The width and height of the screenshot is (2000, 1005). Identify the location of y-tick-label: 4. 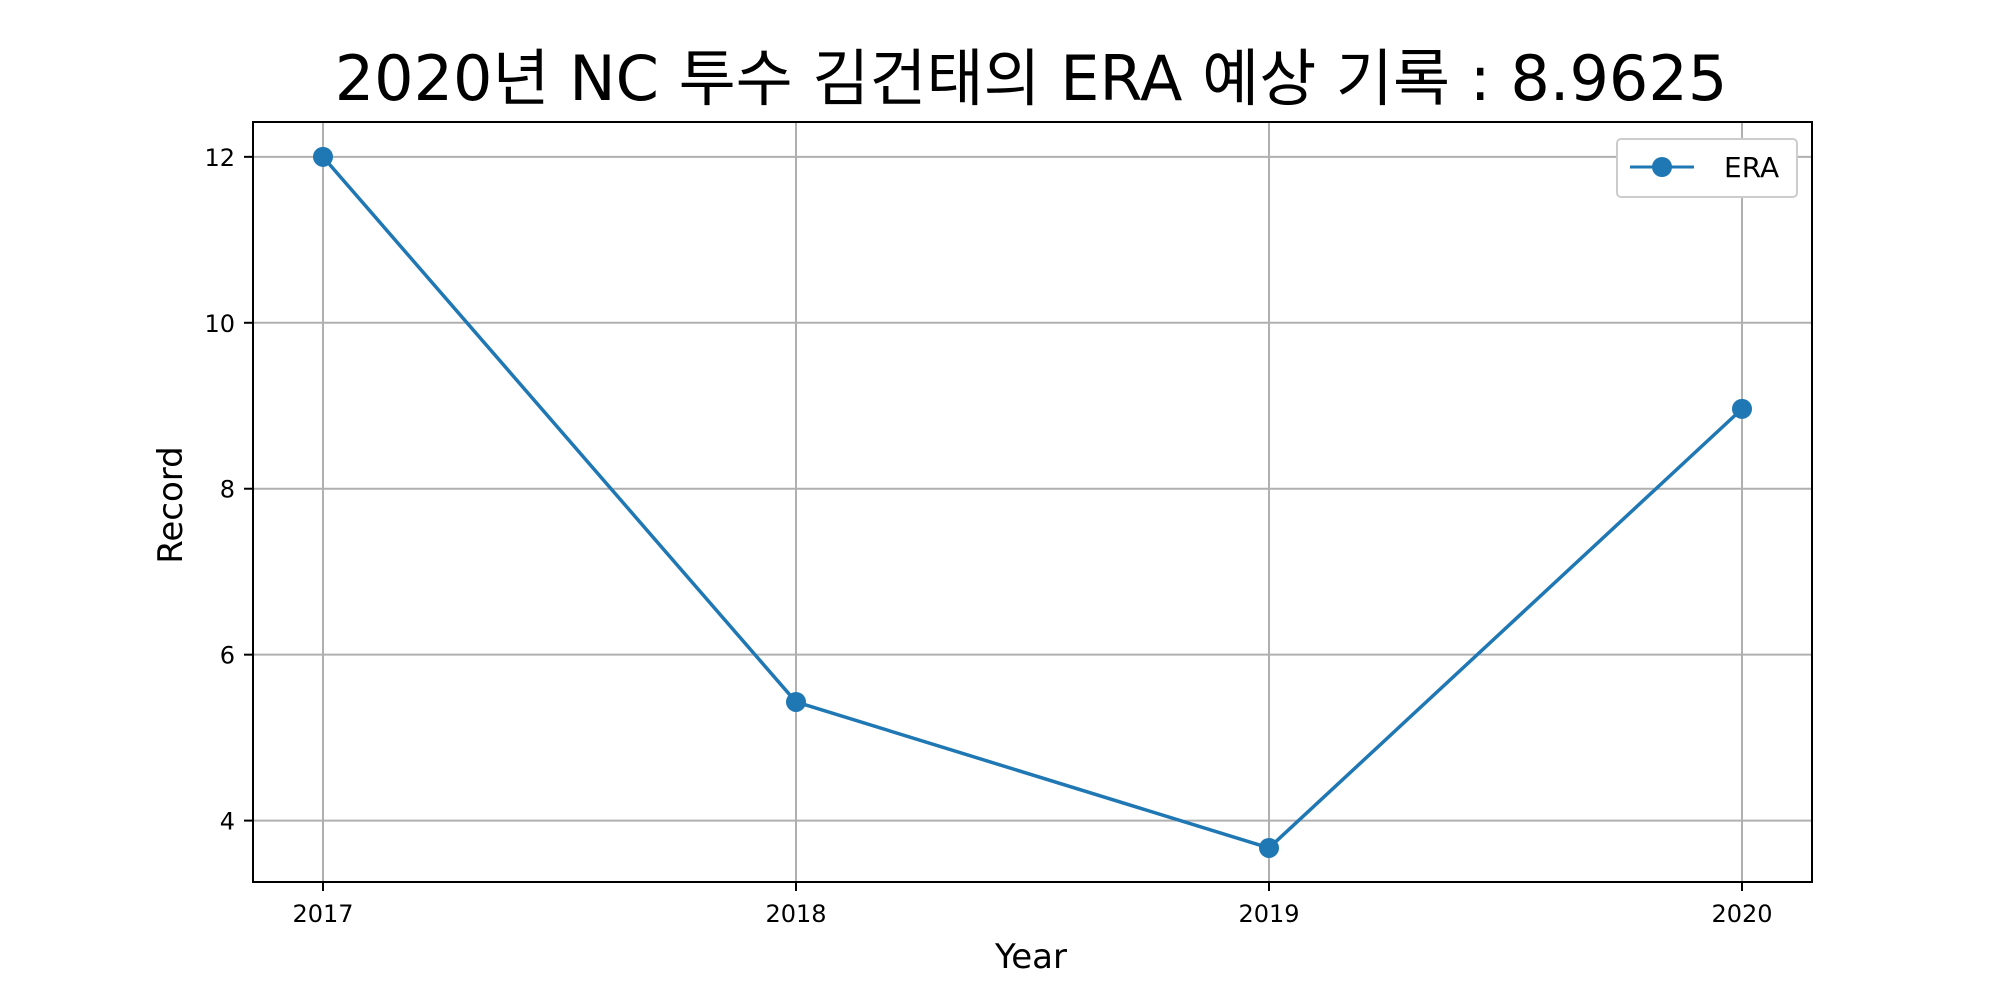
(227, 822).